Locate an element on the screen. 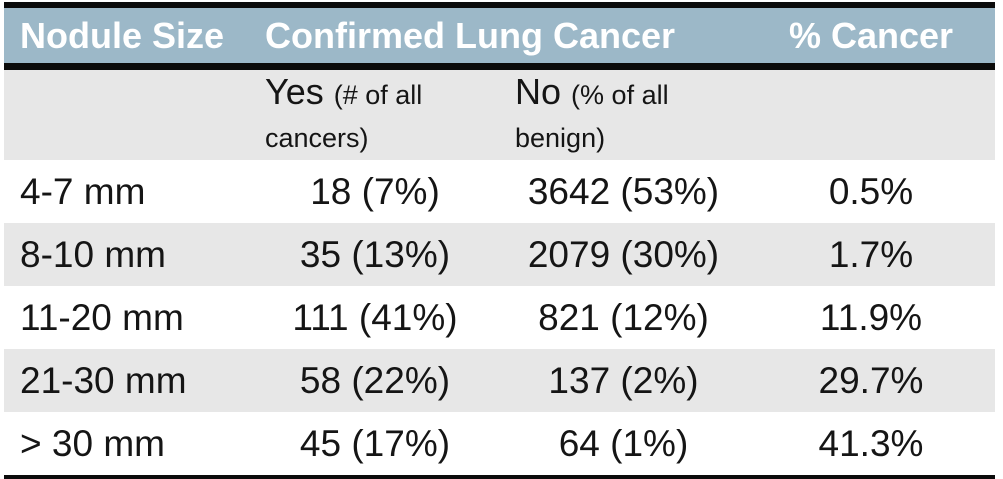 The width and height of the screenshot is (1003, 479). table-row: 21-30 mm 58 (22%) 137 (2%) 29.7% is located at coordinates (499, 380).